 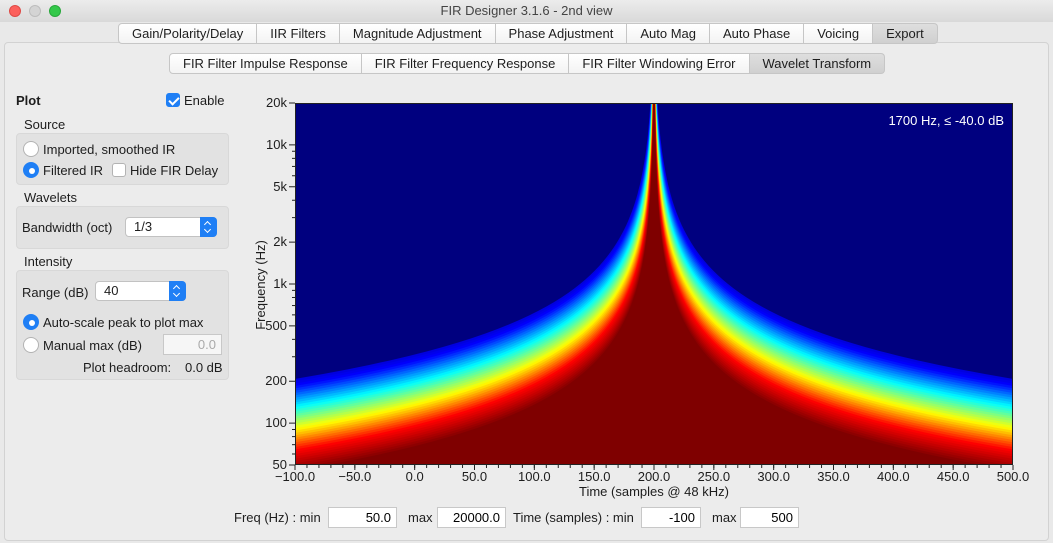 What do you see at coordinates (171, 227) in the screenshot?
I see `bandwidth-select: 1/3` at bounding box center [171, 227].